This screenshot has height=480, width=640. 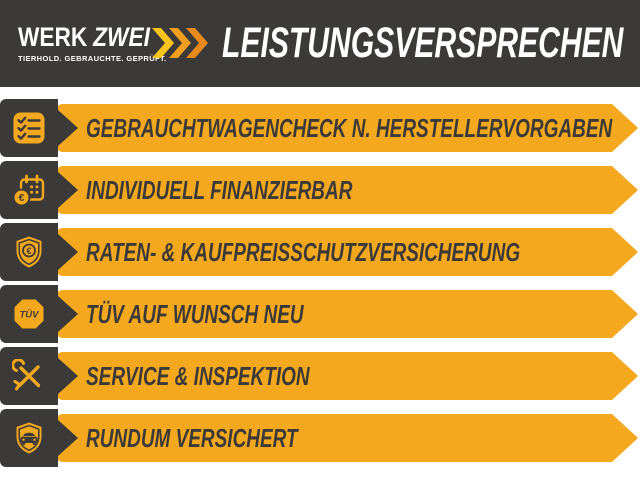 What do you see at coordinates (92, 58) in the screenshot?
I see `brand-tagline: TIERHOLD. GEBRAUCHTE. GEPRÜFT.` at bounding box center [92, 58].